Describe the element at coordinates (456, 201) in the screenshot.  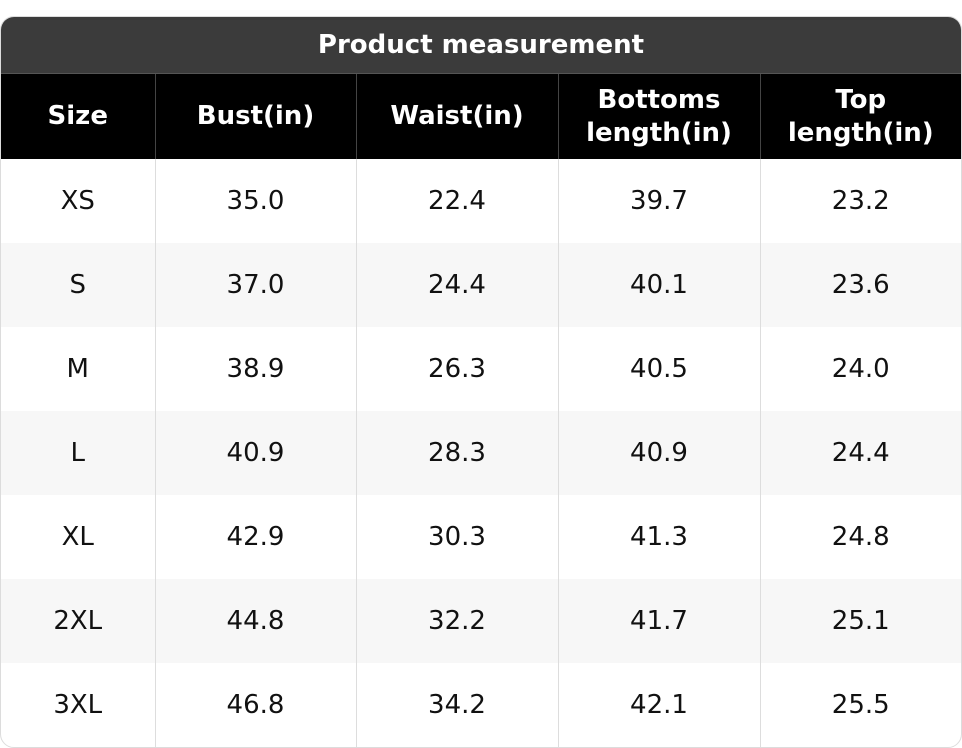
I see `table-cell: 22.4` at that location.